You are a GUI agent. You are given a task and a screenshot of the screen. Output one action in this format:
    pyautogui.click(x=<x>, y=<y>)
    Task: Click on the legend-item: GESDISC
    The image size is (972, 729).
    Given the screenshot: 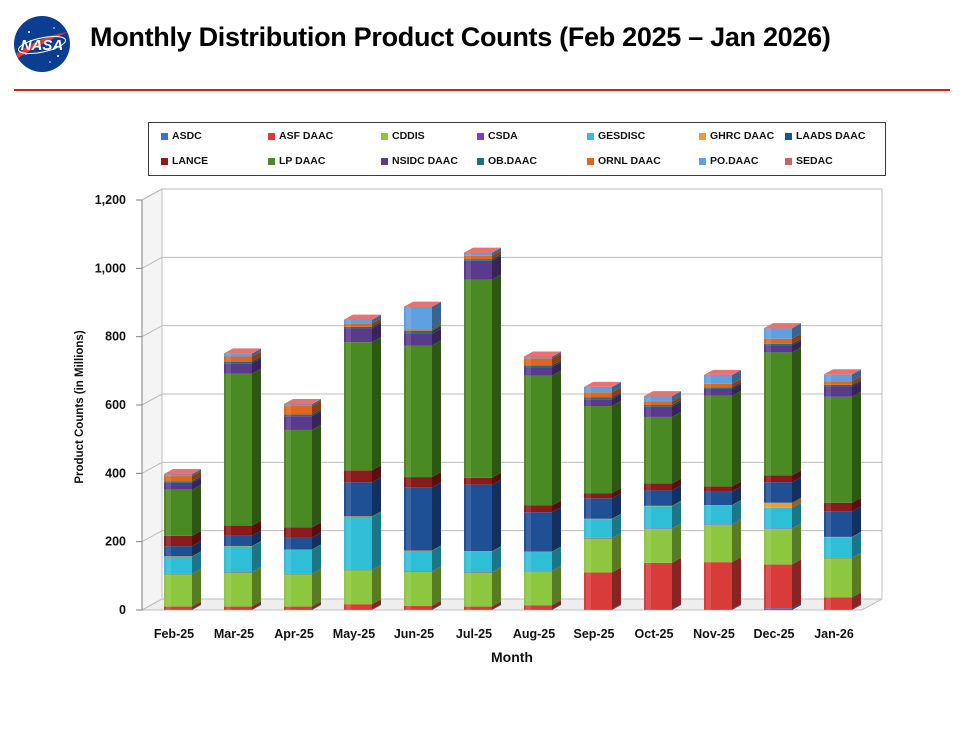 What is the action you would take?
    pyautogui.click(x=616, y=136)
    